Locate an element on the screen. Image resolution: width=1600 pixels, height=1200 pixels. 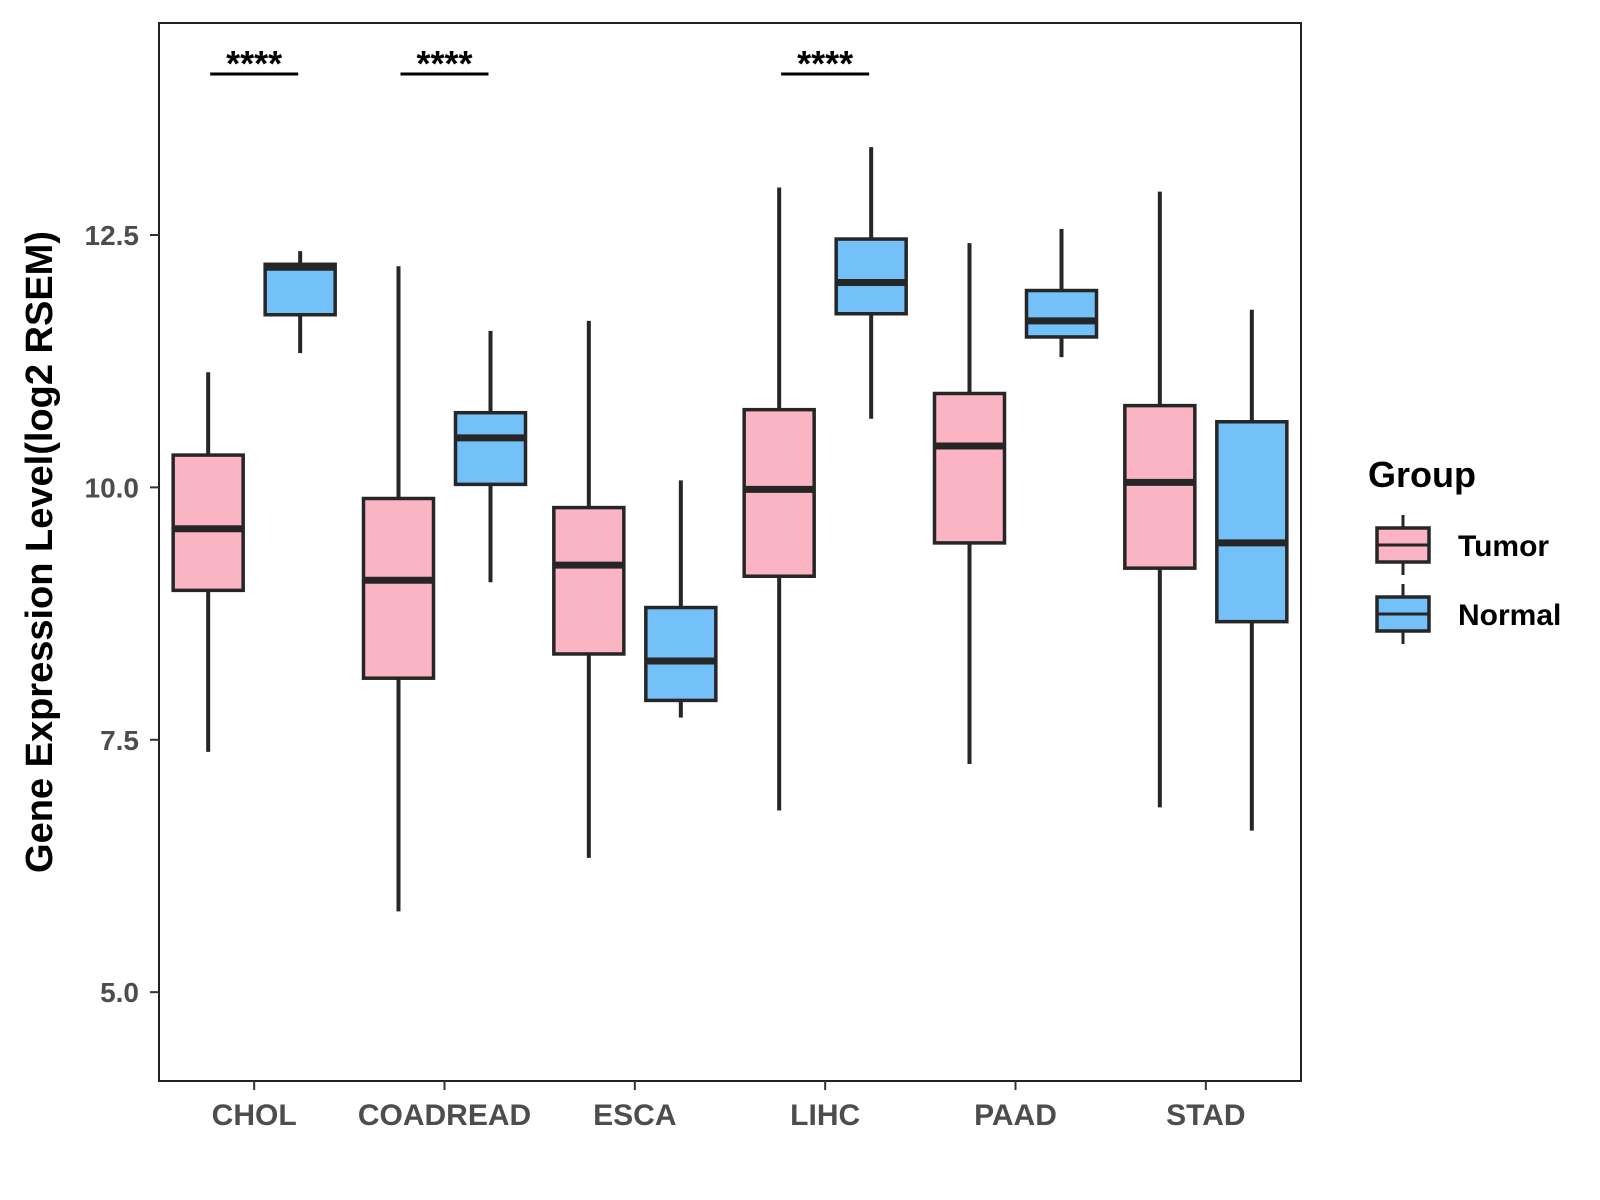
y-tick-label: 7.5 is located at coordinates (119, 740).